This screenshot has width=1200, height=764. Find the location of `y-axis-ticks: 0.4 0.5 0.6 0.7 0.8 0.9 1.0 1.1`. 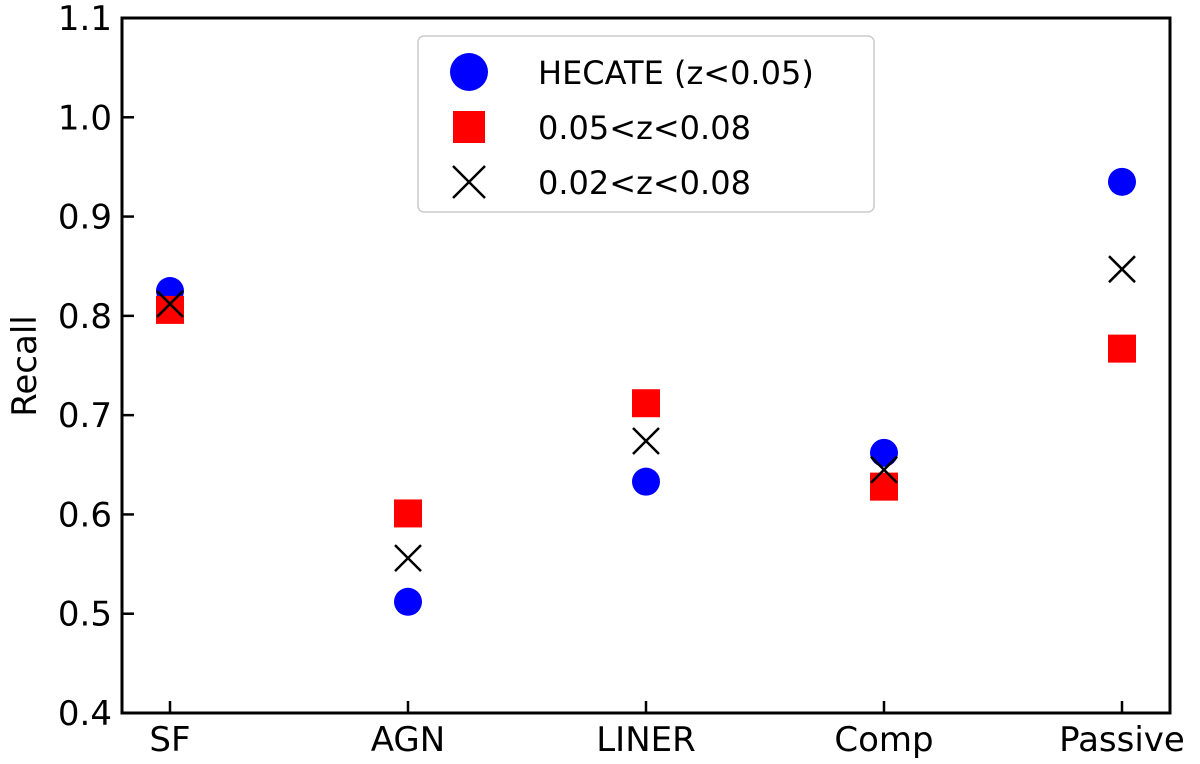

y-axis-ticks: 0.4 0.5 0.6 0.7 0.8 0.9 1.0 1.1 is located at coordinates (96, 367).